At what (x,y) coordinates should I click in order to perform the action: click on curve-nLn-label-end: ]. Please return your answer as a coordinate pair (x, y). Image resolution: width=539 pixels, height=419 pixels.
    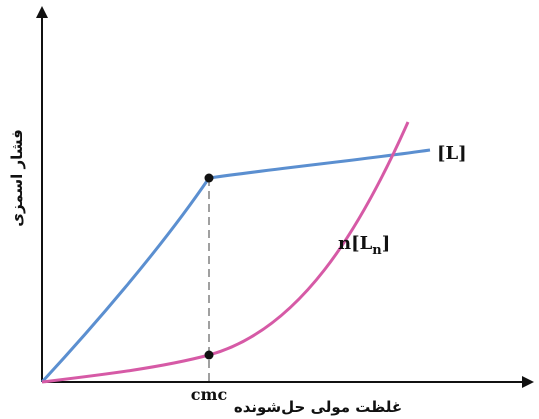
    Looking at the image, I should click on (386, 243).